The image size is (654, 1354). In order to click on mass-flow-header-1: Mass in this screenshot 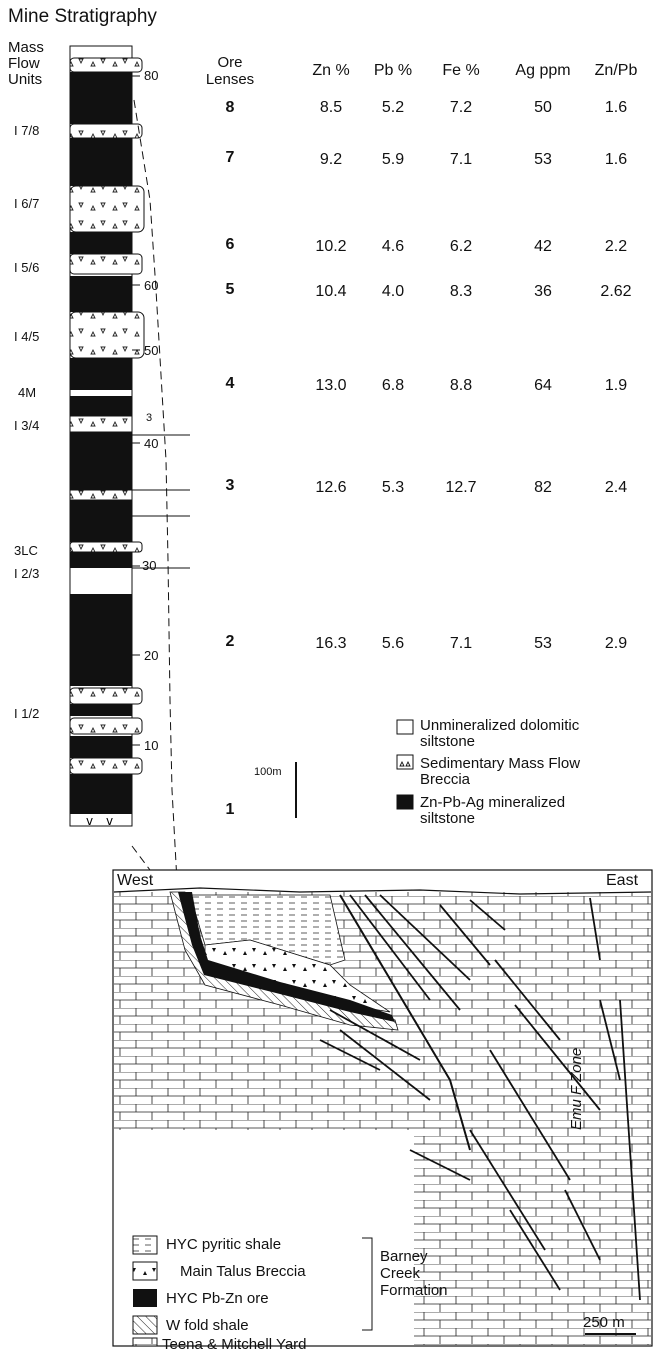, I will do `click(26, 47)`.